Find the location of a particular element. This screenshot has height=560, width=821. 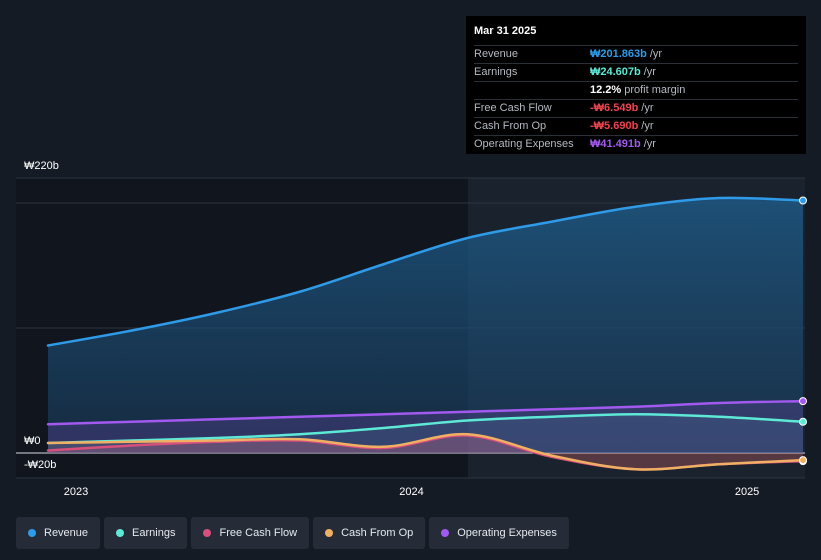

tooltip-row: Earnings ₩24.607b/yr is located at coordinates (636, 73).